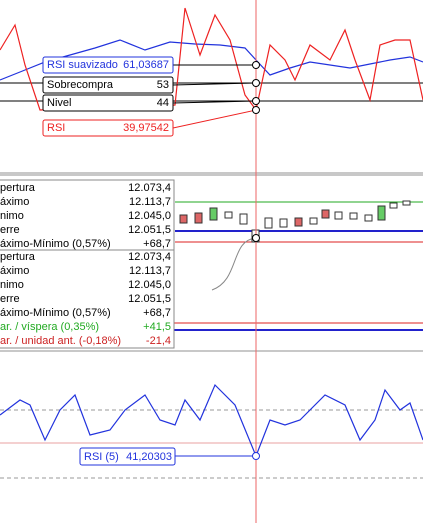 The height and width of the screenshot is (523, 423). What do you see at coordinates (60, 341) in the screenshot?
I see `row-name: ar. / unidad ant. (-0,18%)` at bounding box center [60, 341].